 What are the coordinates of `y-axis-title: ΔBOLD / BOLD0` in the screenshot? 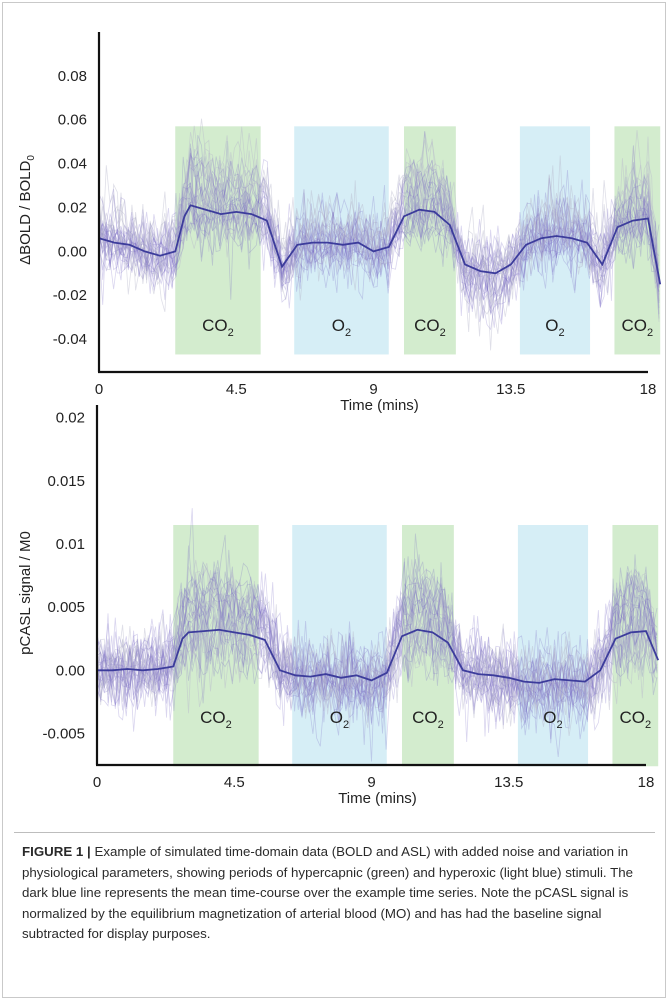 It's located at (27, 210).